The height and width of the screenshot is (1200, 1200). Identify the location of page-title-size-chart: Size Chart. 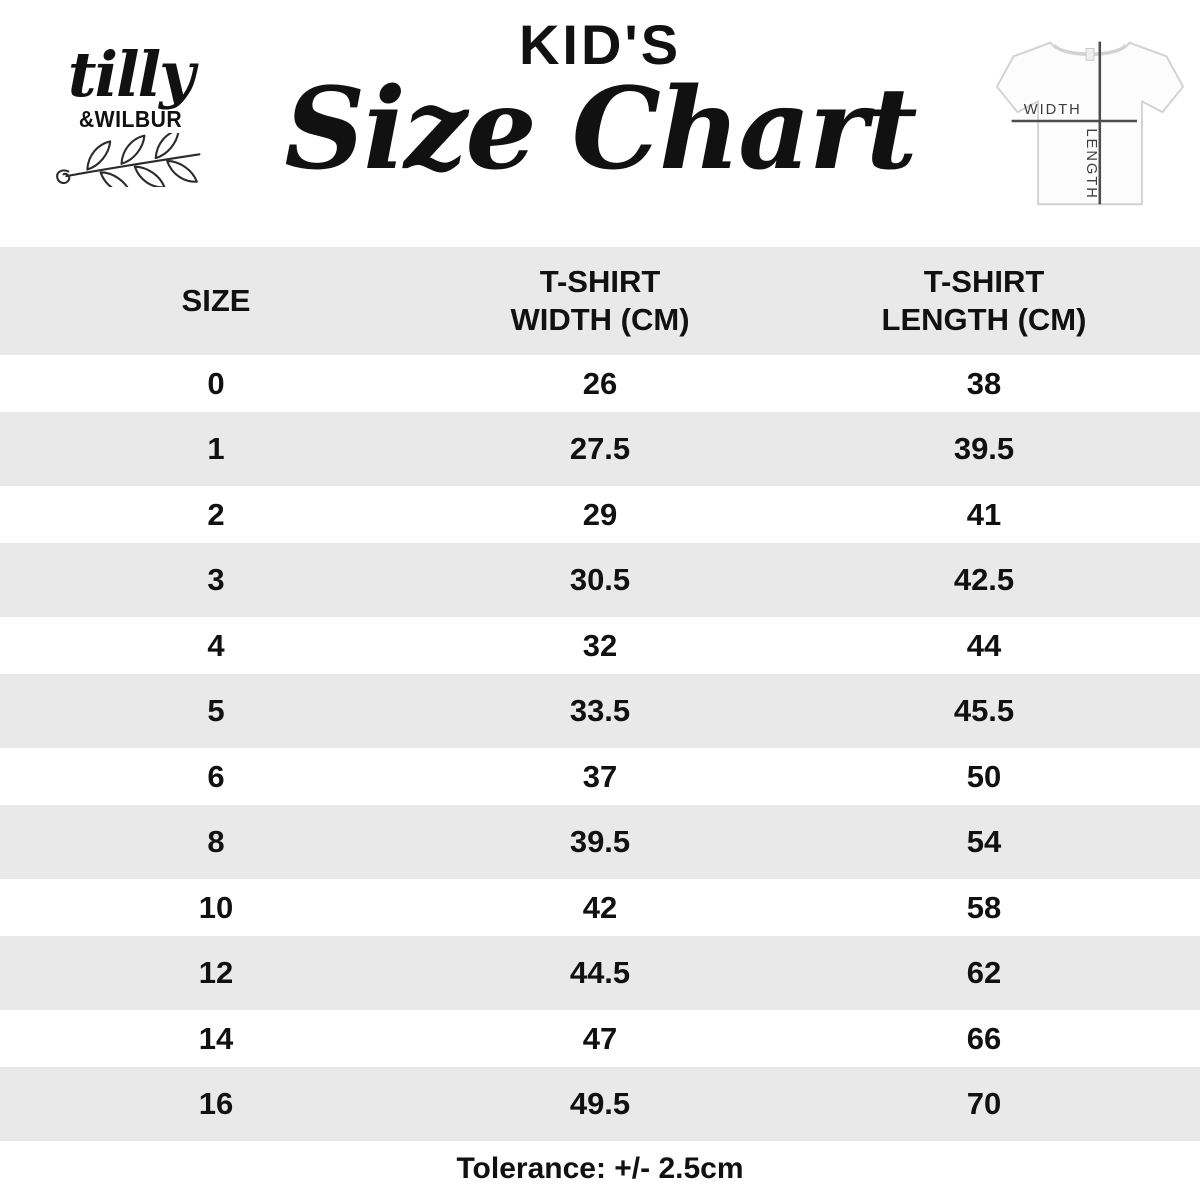
(600, 129).